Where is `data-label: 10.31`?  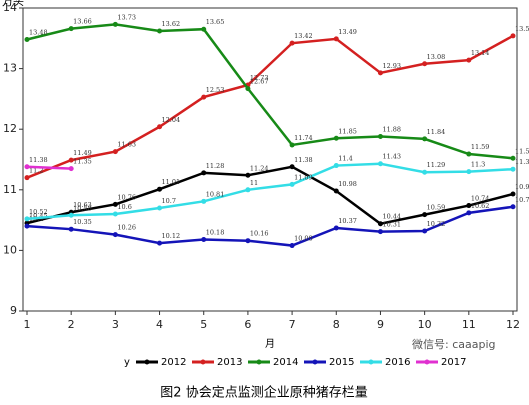 data-label: 10.31 is located at coordinates (391, 225).